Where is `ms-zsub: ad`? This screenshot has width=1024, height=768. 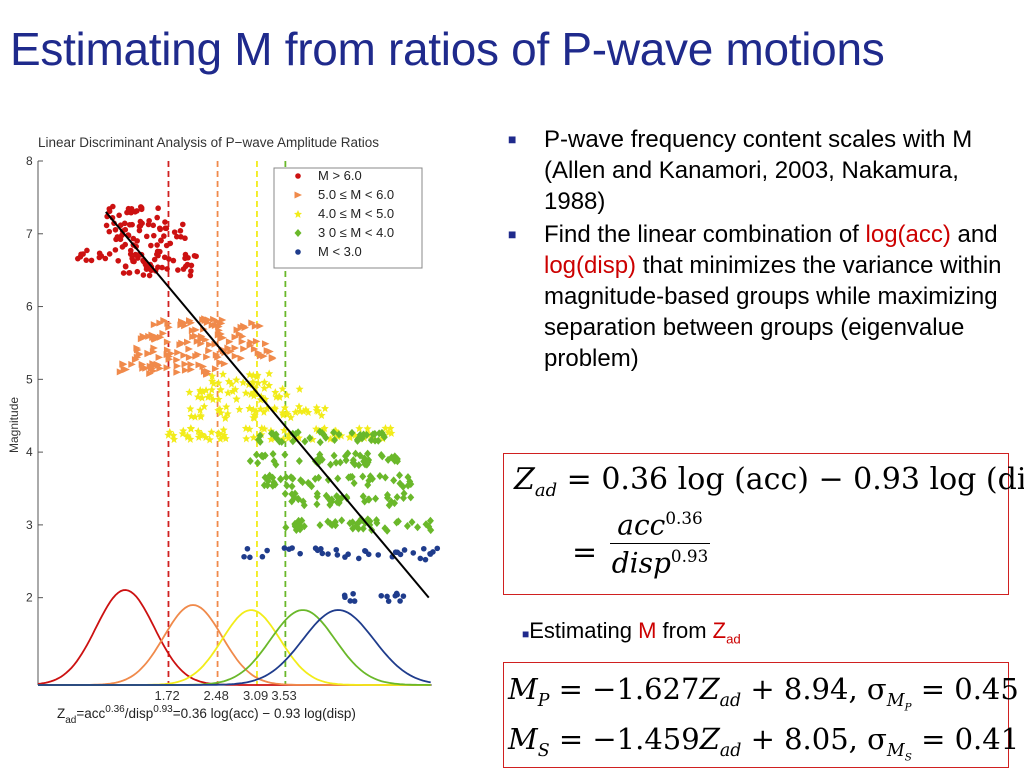 ms-zsub: ad is located at coordinates (730, 750).